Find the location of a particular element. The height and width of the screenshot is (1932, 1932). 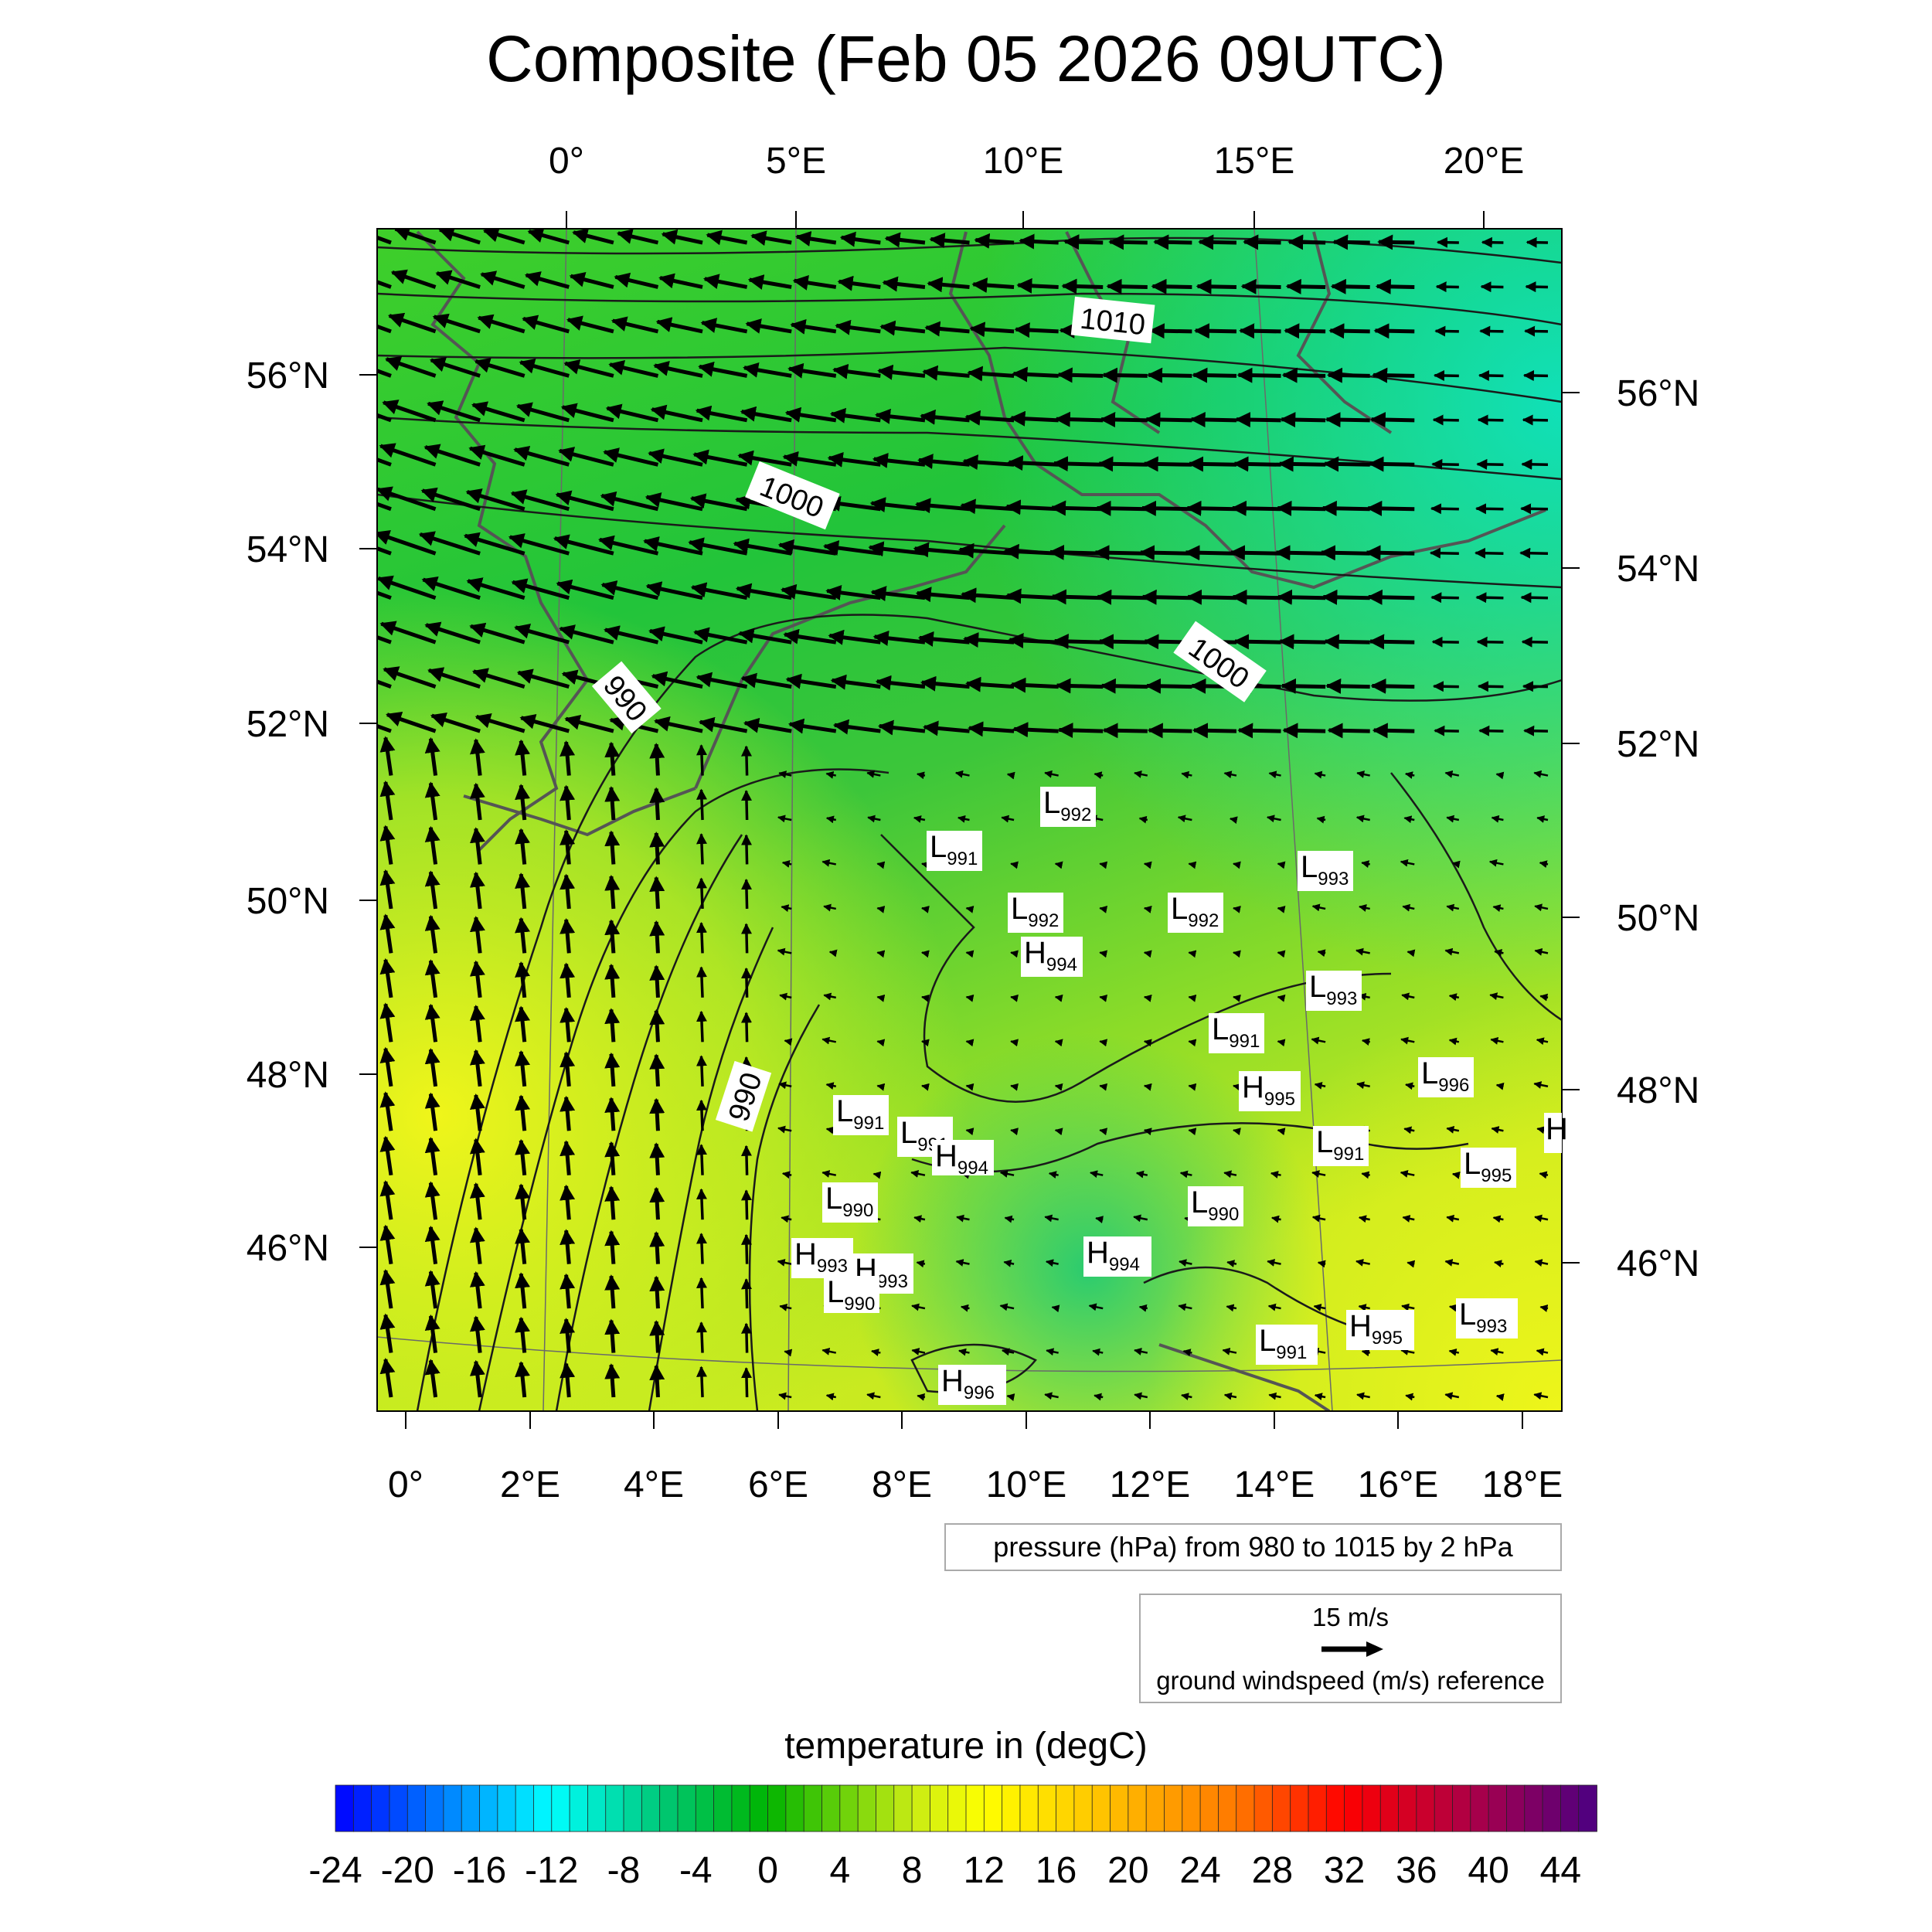

center-value: 993 is located at coordinates (833, 1267).